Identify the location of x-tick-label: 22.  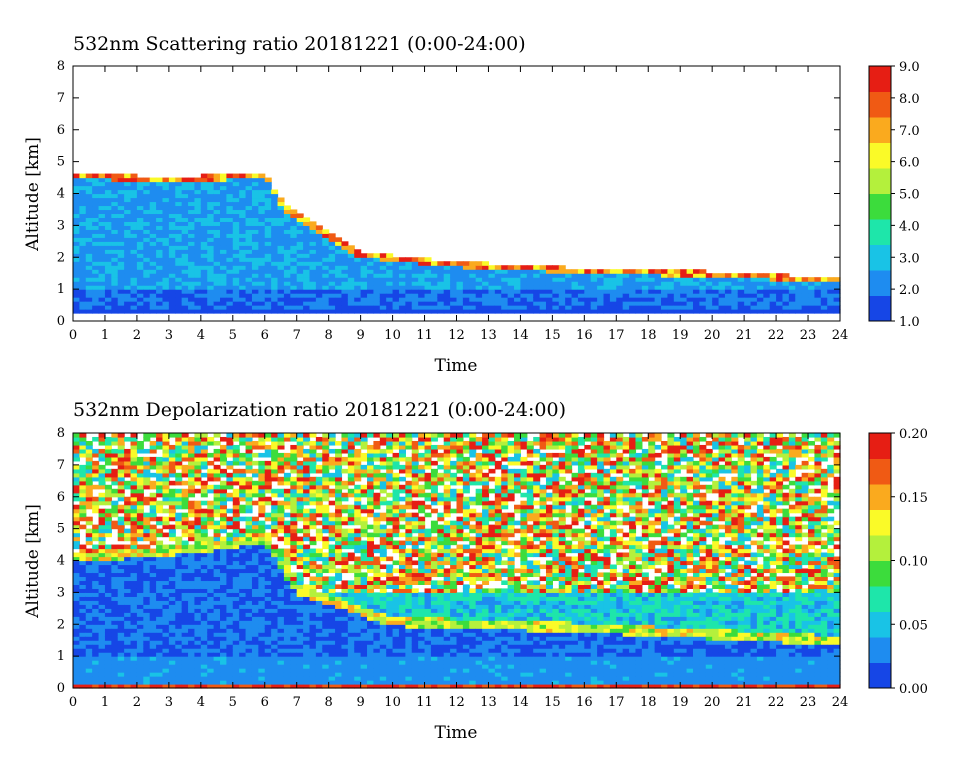
(776, 335).